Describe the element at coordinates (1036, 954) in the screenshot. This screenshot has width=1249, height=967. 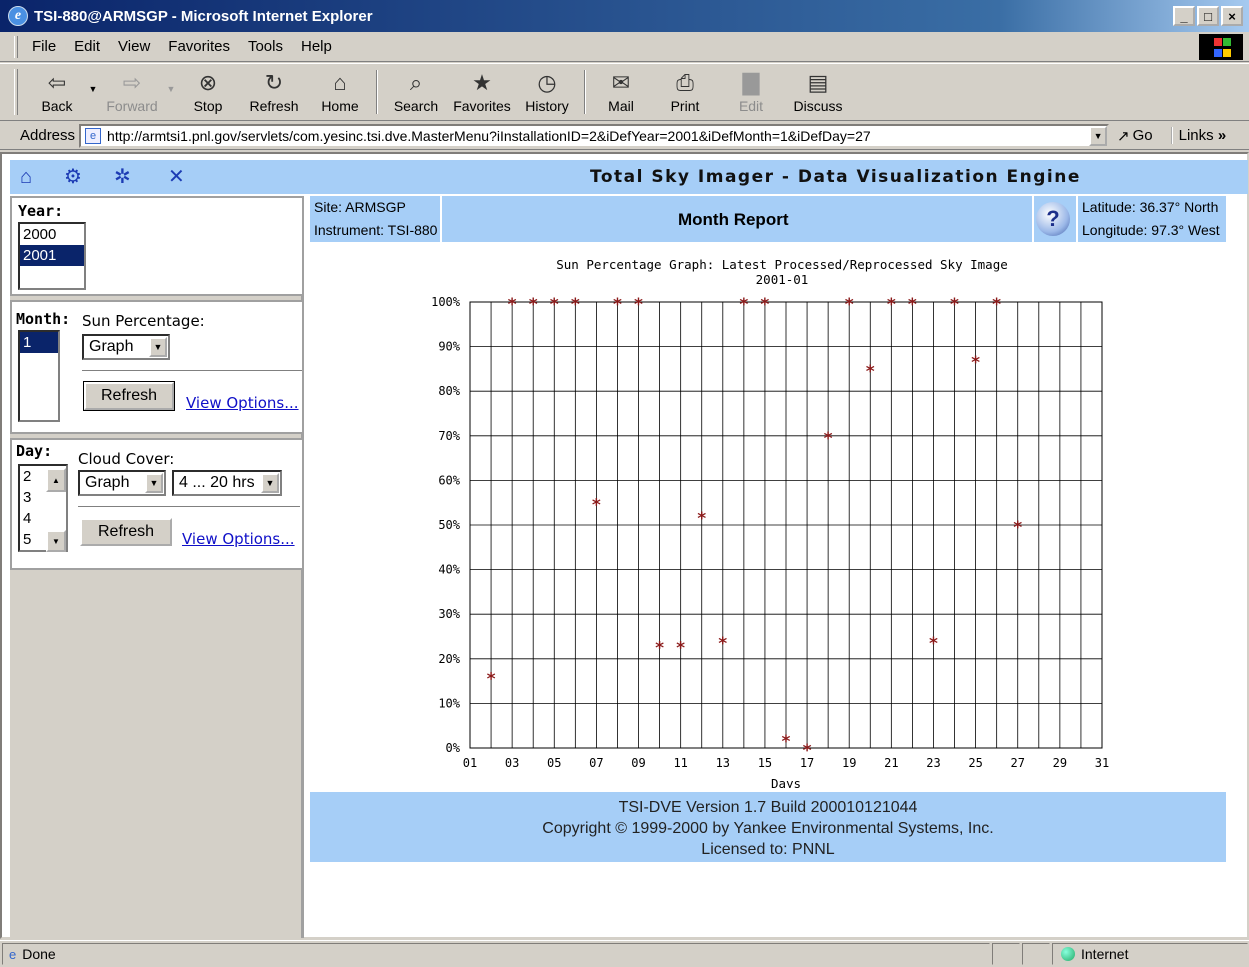
I see `status-cell-empty` at that location.